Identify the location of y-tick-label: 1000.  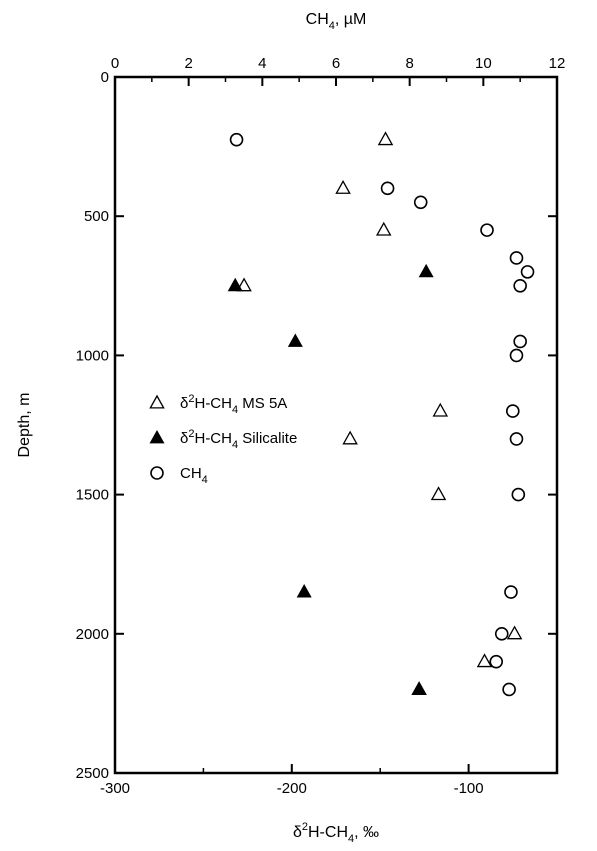
(92, 355).